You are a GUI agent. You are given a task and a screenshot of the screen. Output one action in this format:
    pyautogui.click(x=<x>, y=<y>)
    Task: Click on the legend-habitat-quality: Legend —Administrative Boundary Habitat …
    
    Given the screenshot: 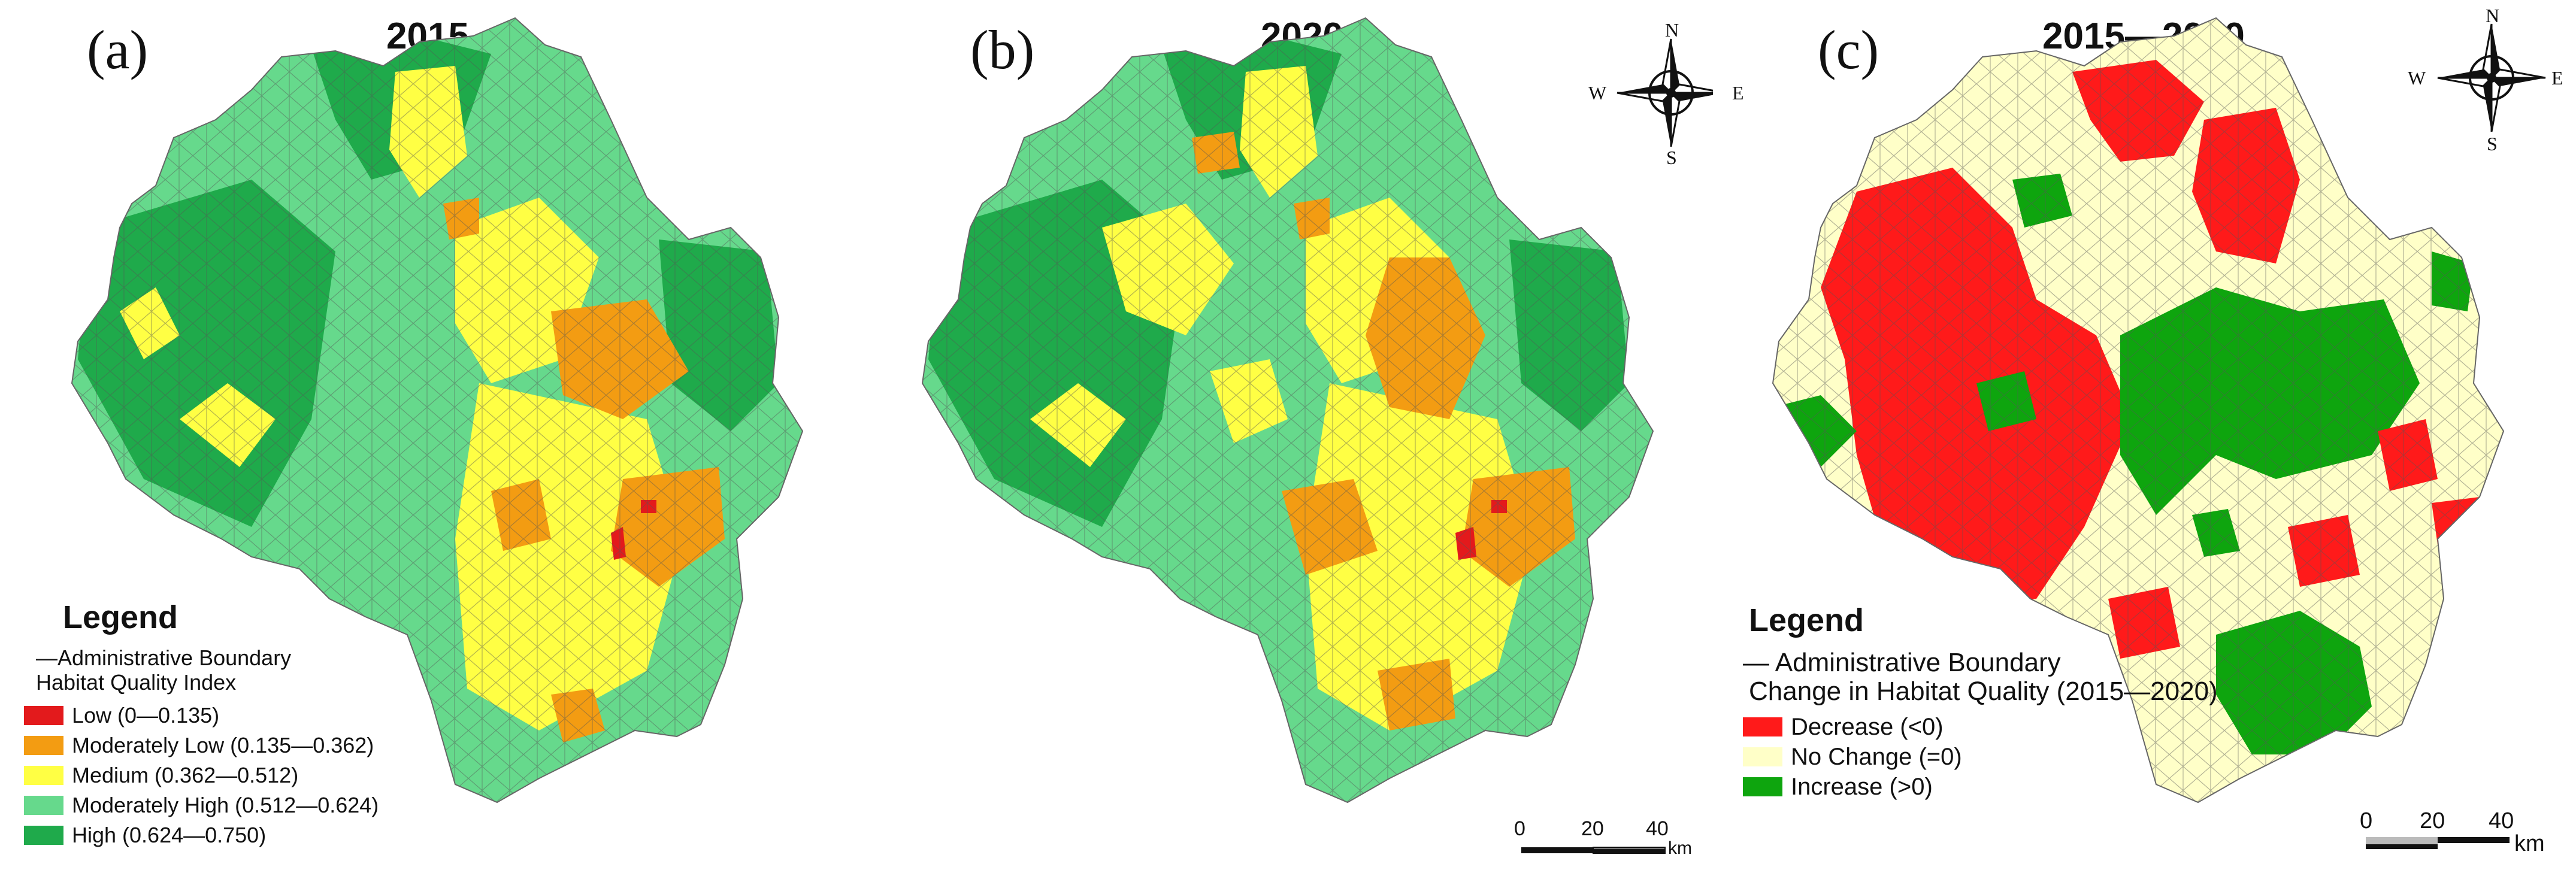 What is the action you would take?
    pyautogui.click(x=201, y=724)
    